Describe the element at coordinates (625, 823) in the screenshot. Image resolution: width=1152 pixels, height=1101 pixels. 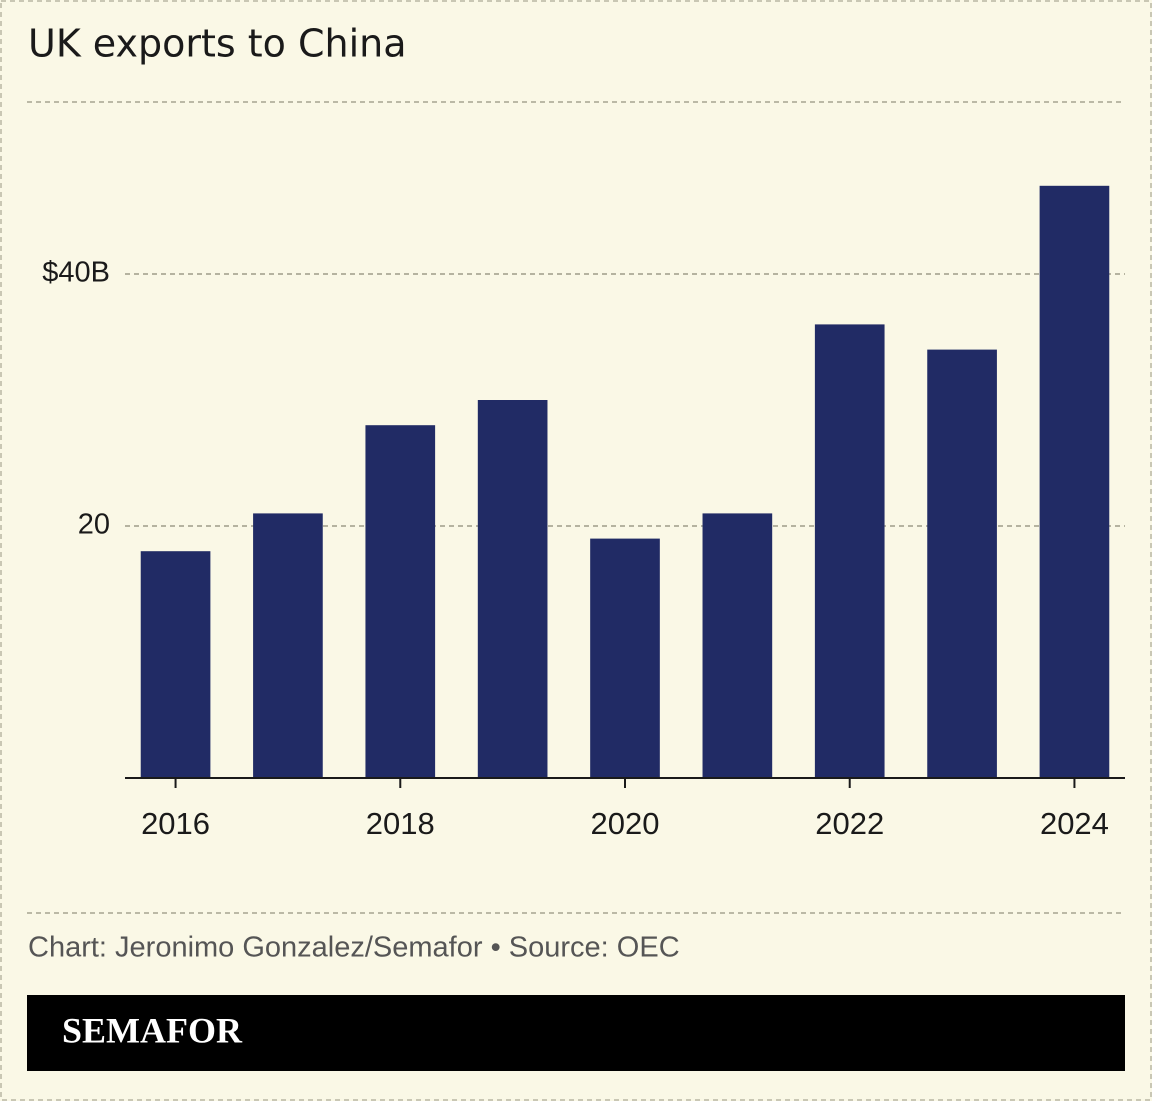
I see `x-tick-label: 2020` at that location.